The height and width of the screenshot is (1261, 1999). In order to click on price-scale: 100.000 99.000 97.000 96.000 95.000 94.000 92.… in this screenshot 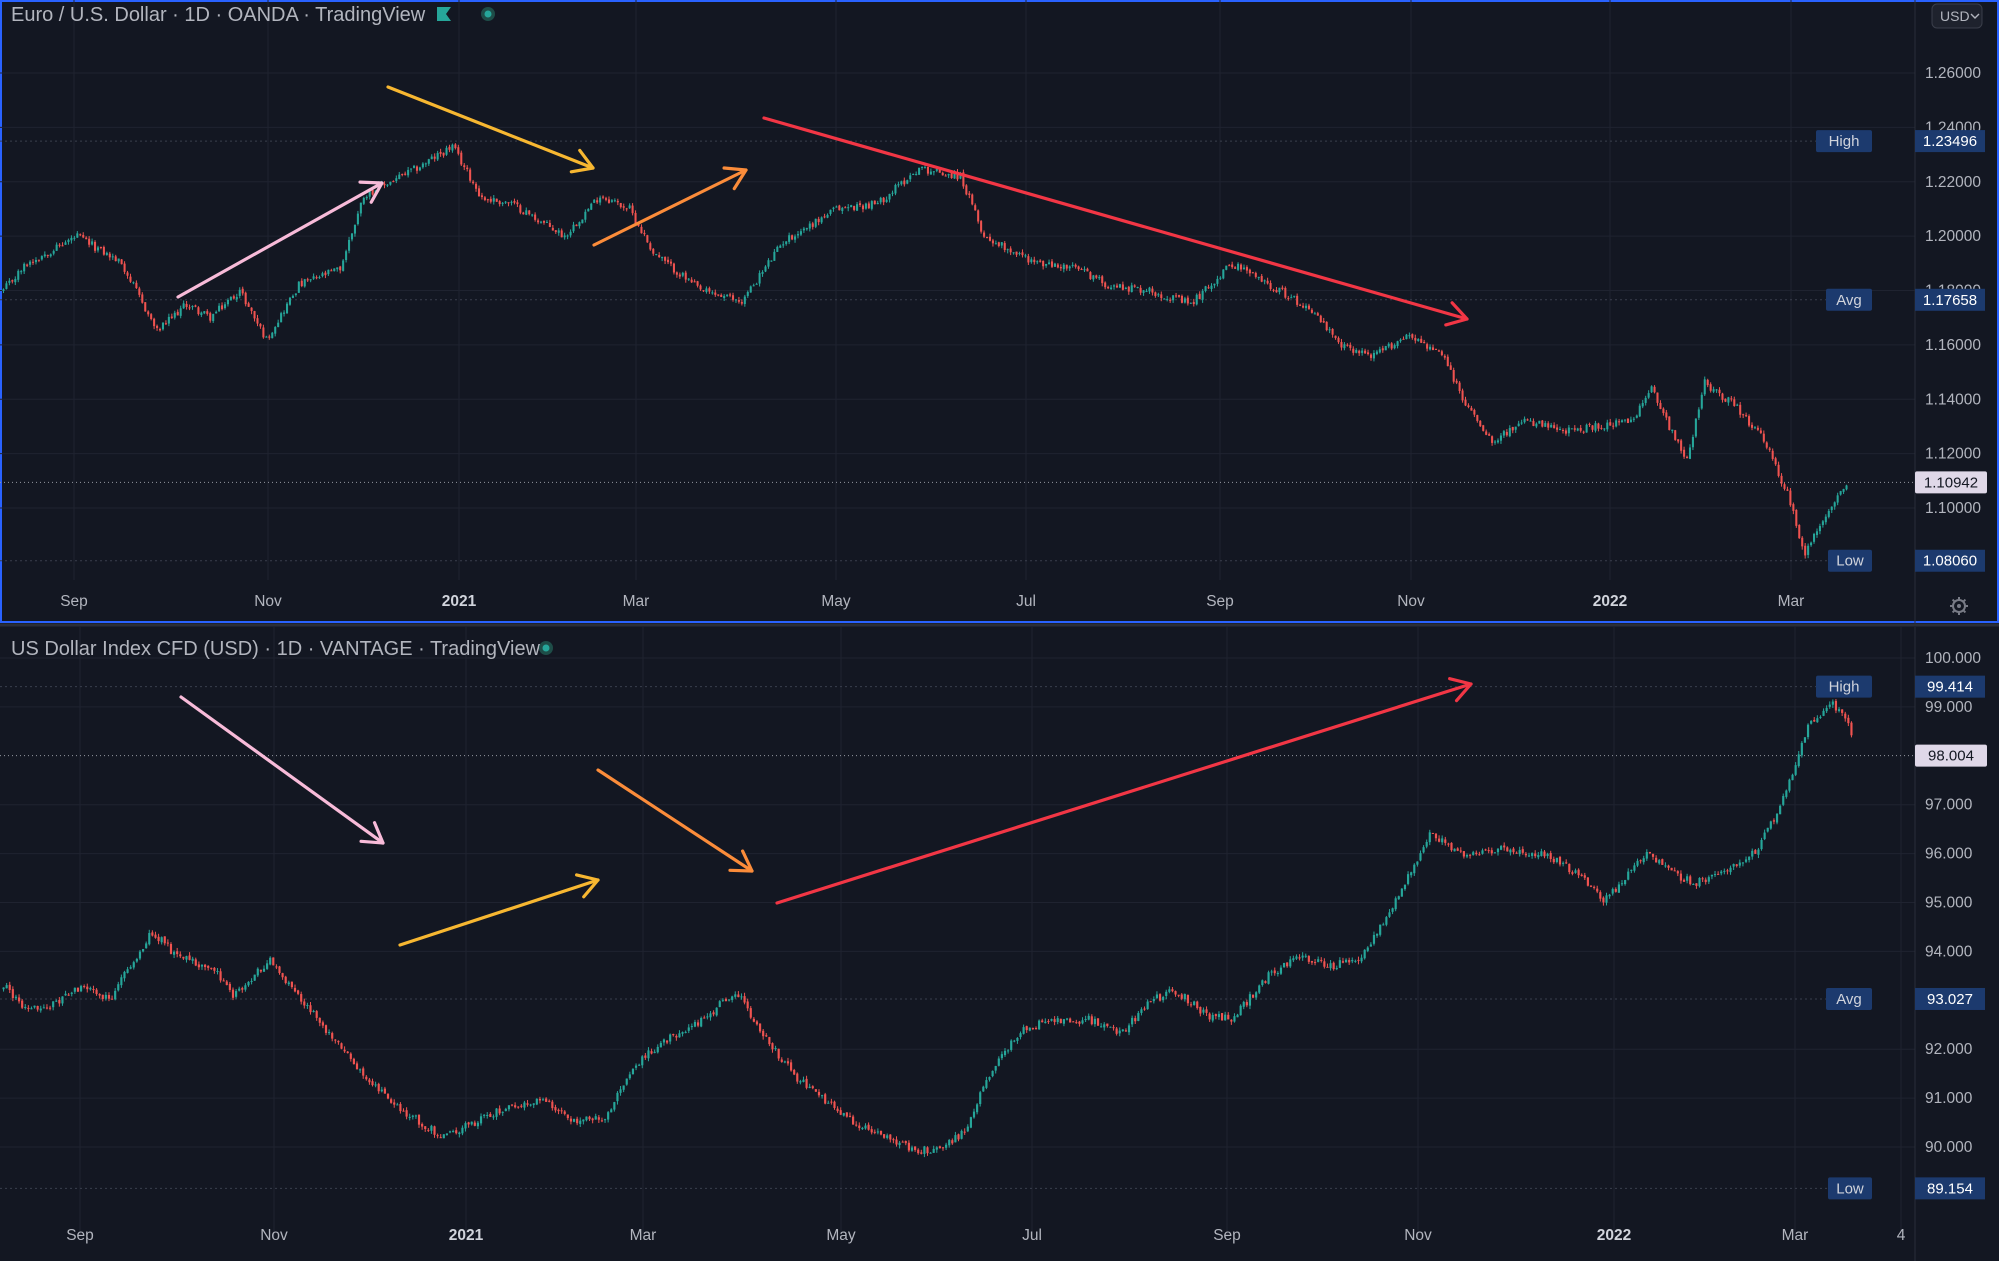, I will do `click(1953, 903)`.